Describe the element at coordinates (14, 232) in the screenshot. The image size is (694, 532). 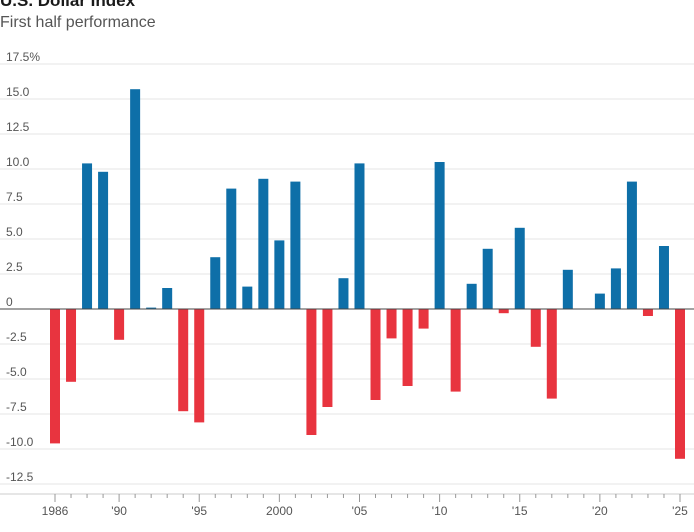
I see `y-tick-label: 5.0` at that location.